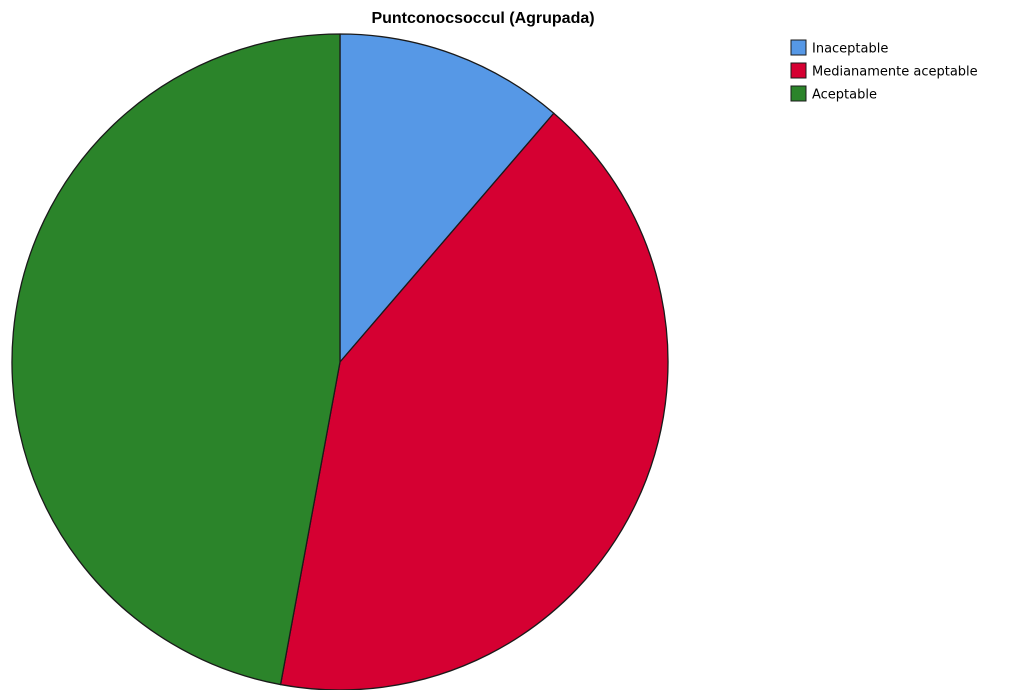 The width and height of the screenshot is (1031, 690). I want to click on pie-slice-inaceptable, so click(447, 198).